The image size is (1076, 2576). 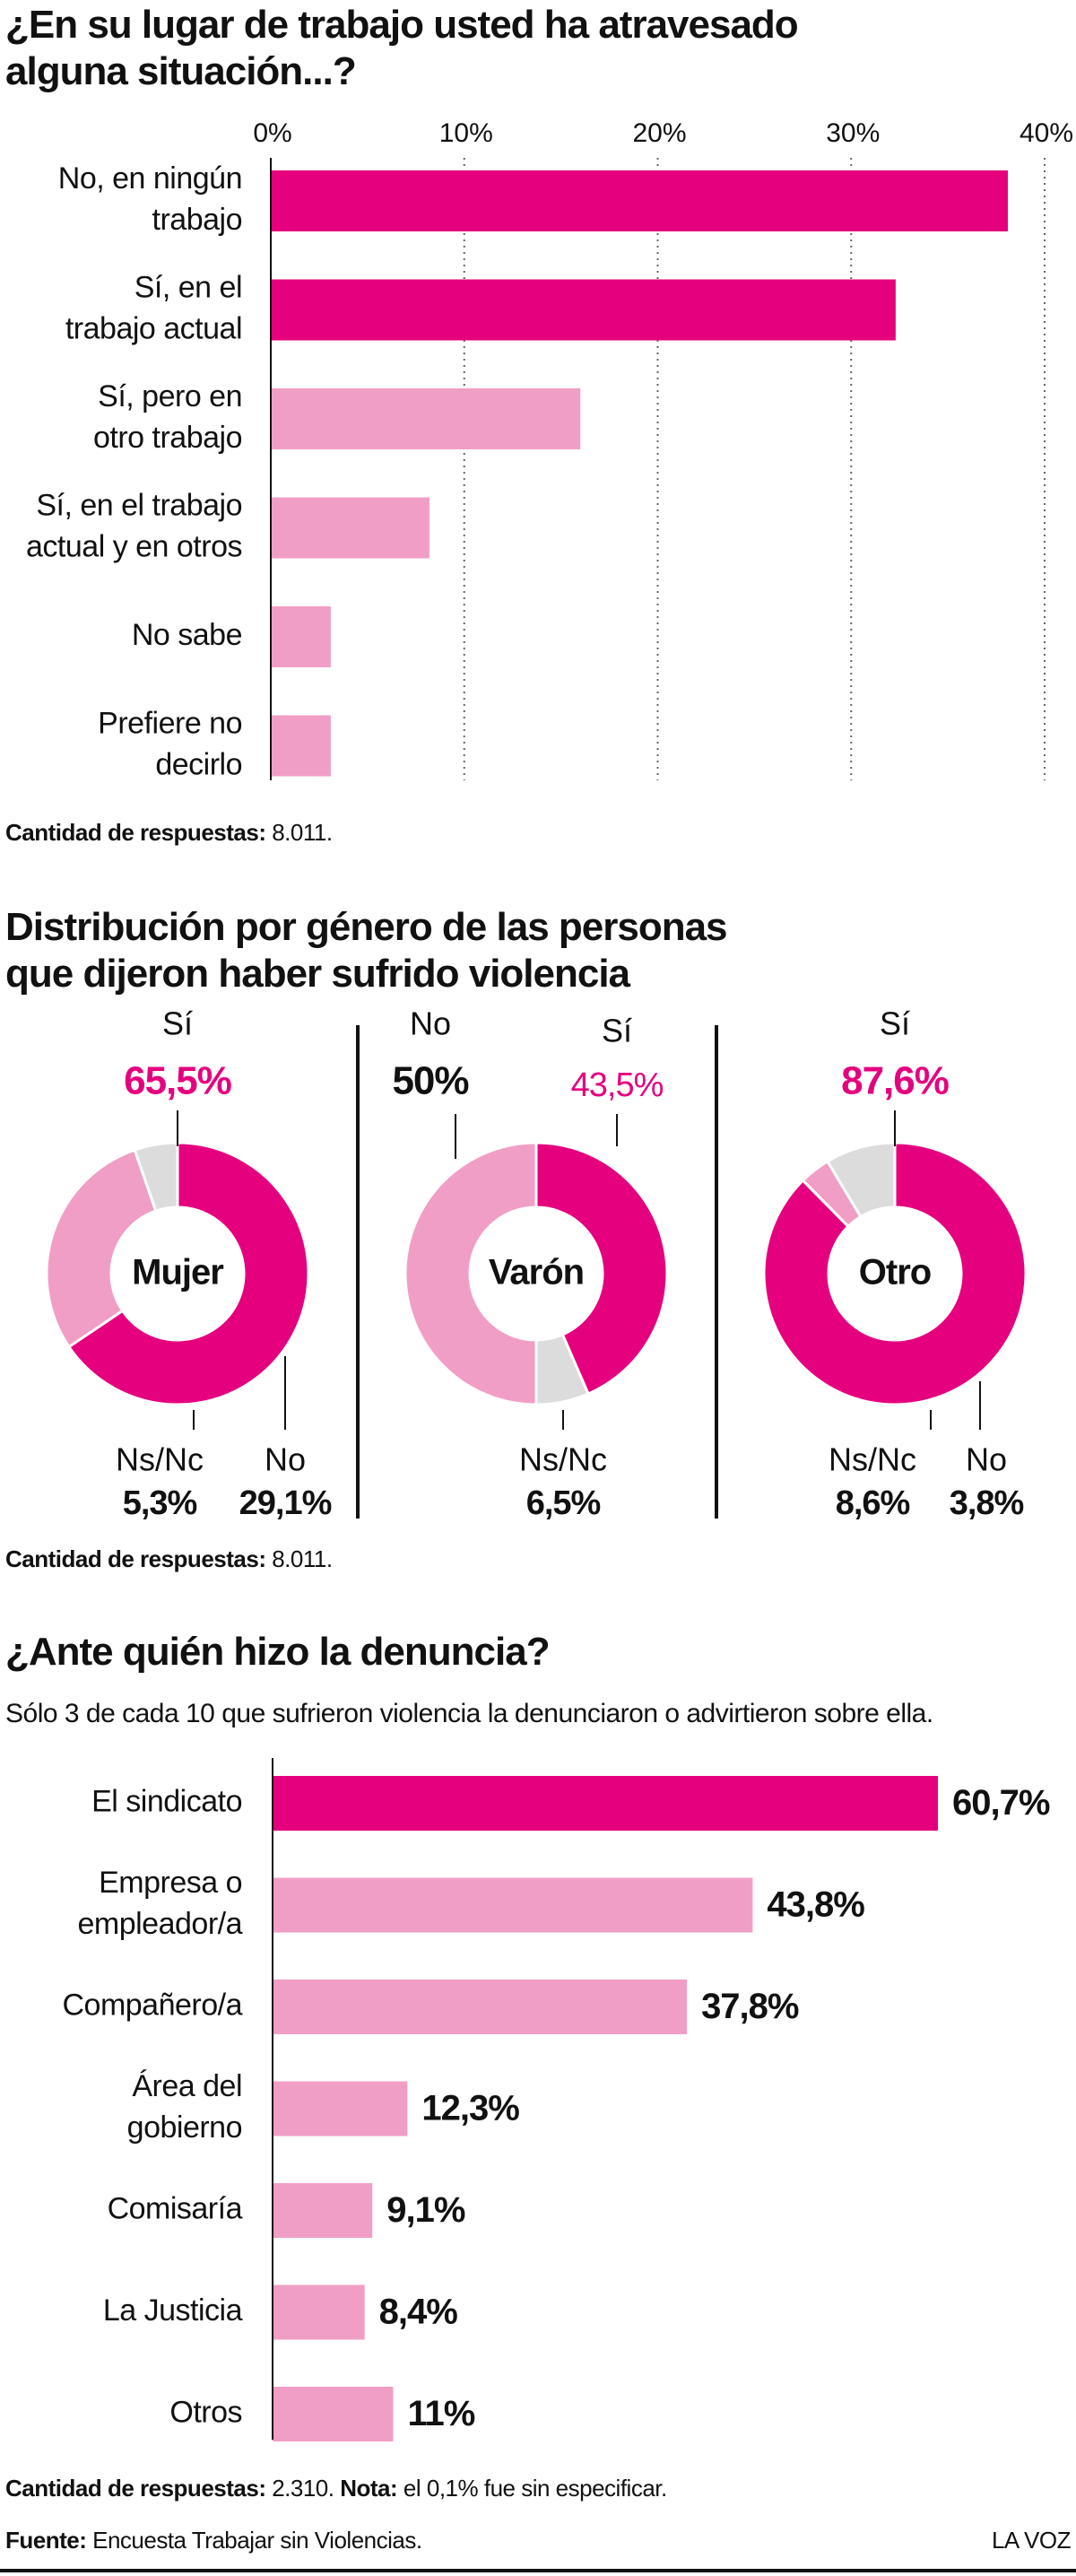 What do you see at coordinates (177, 1081) in the screenshot?
I see `slice-value: 65,5%` at bounding box center [177, 1081].